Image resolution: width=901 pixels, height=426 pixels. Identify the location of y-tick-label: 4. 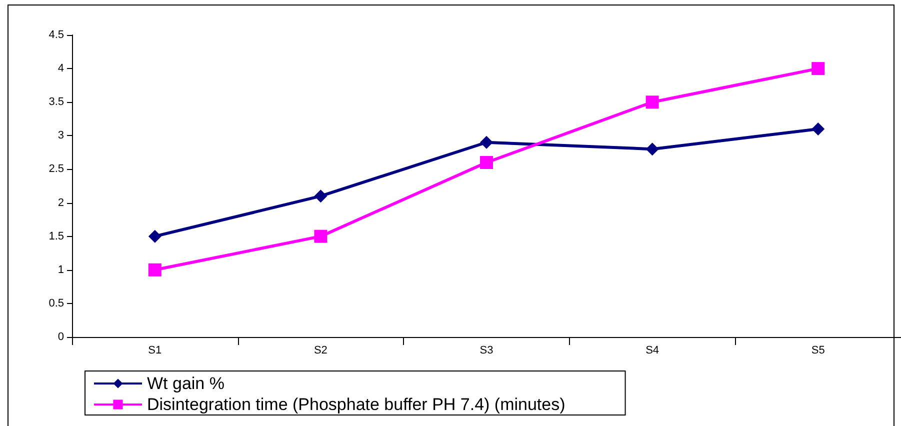
(61, 68).